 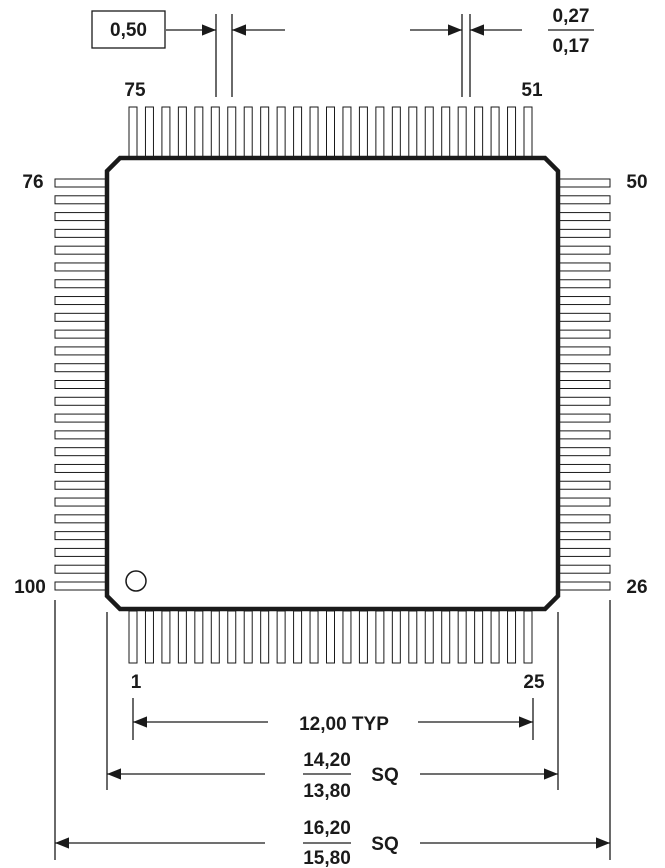 What do you see at coordinates (327, 858) in the screenshot?
I see `overall-dimension-min: 15,80` at bounding box center [327, 858].